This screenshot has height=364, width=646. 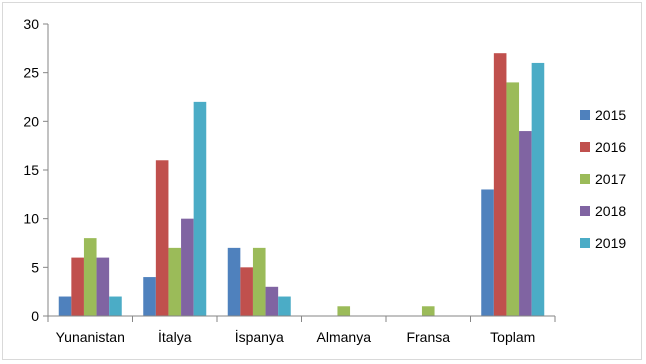 What do you see at coordinates (610, 115) in the screenshot?
I see `legend-label: 2015` at bounding box center [610, 115].